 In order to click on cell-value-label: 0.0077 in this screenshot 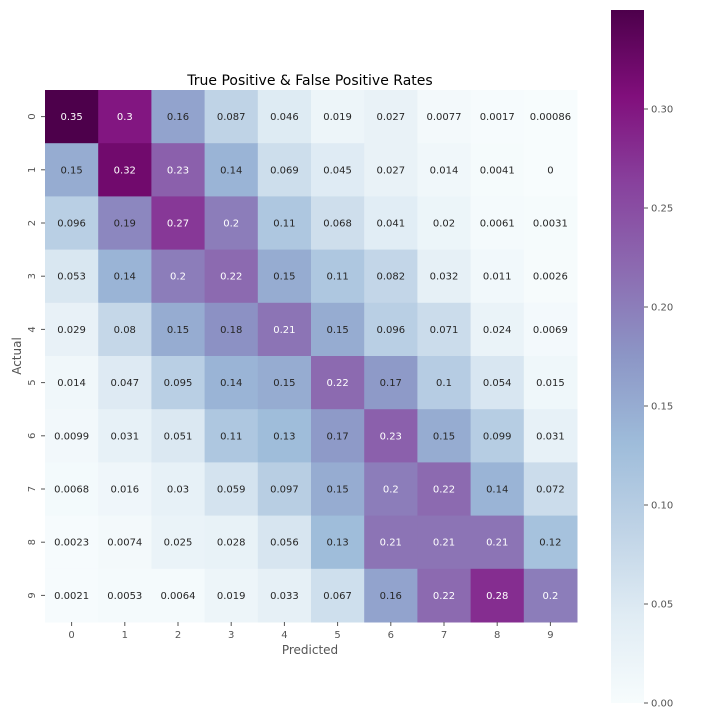, I will do `click(444, 117)`.